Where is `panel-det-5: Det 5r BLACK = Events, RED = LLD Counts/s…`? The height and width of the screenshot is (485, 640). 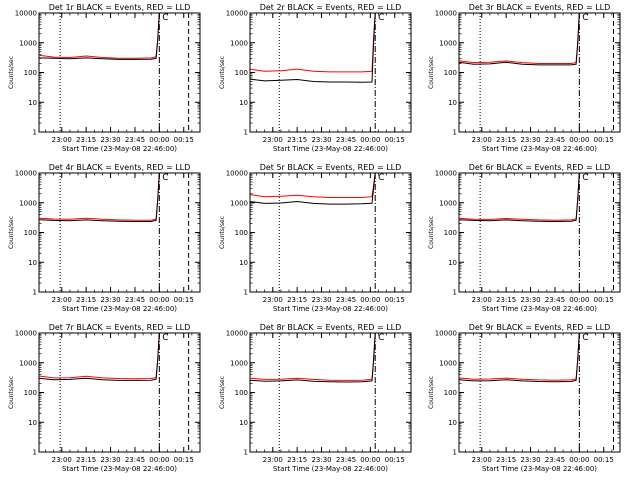
panel-det-5: Det 5r BLACK = Events, RED = LLD Counts/s… is located at coordinates (315, 238).